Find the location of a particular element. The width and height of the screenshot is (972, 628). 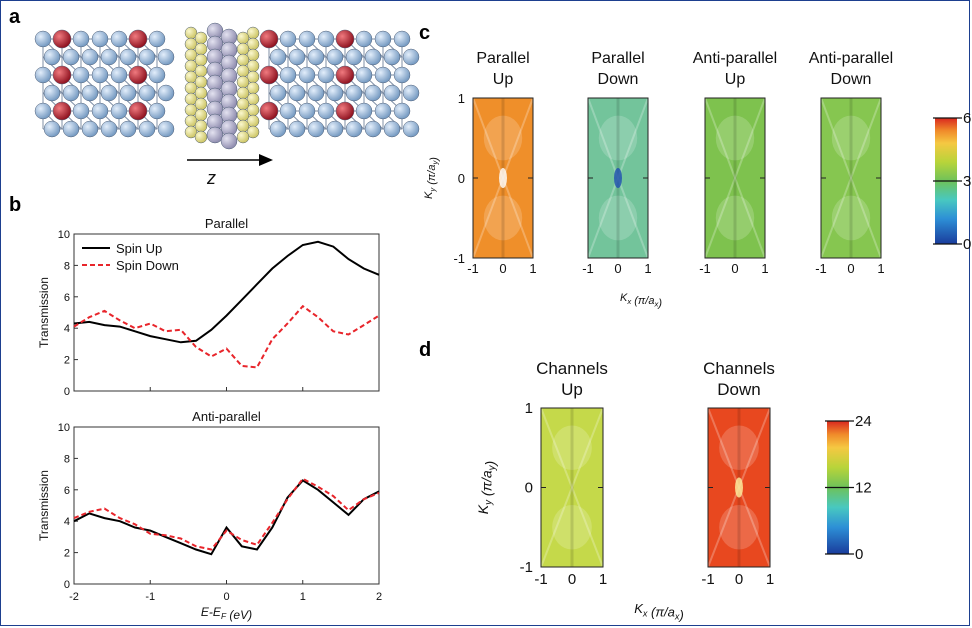

y-tick-label: 8 is located at coordinates (67, 459).